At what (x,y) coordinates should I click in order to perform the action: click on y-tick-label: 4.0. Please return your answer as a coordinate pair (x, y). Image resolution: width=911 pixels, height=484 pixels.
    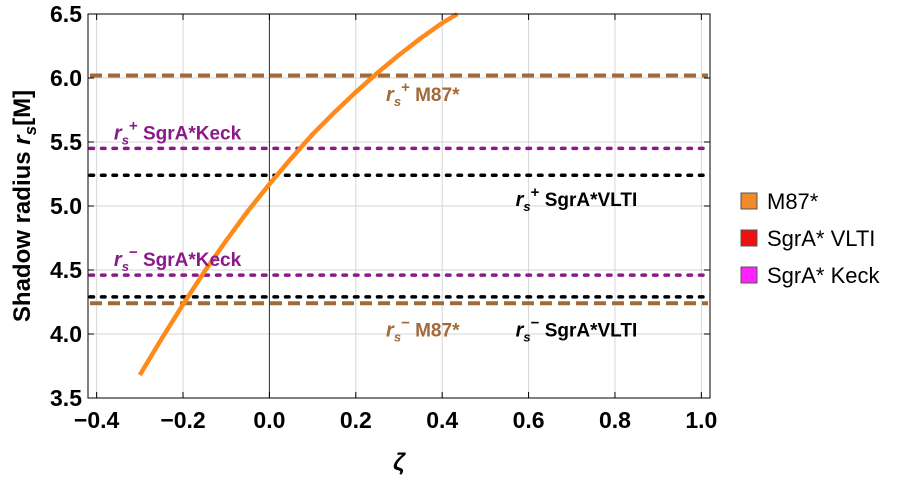
    Looking at the image, I should click on (66, 334).